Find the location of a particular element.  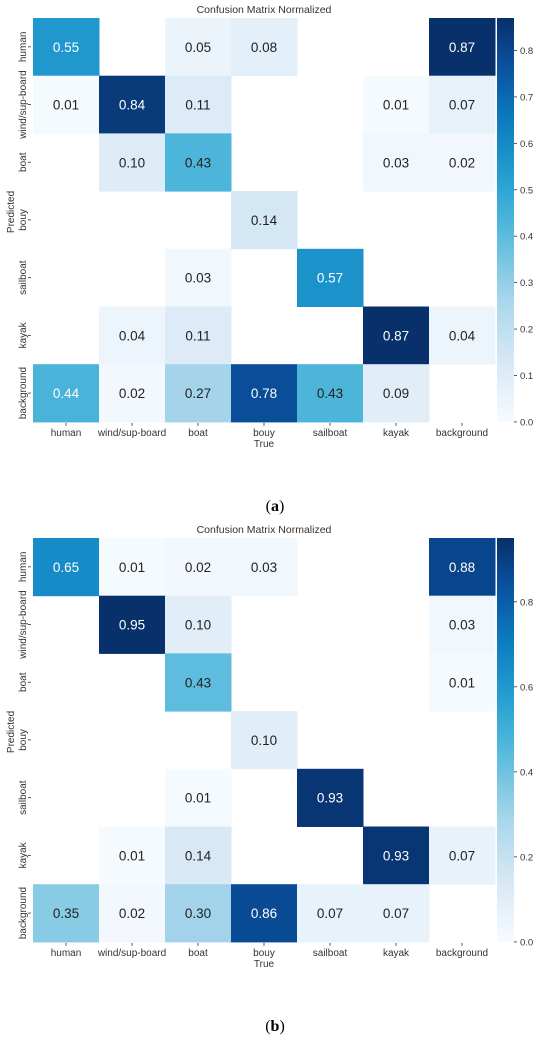

cell-value-label: 0.11 is located at coordinates (197, 105).